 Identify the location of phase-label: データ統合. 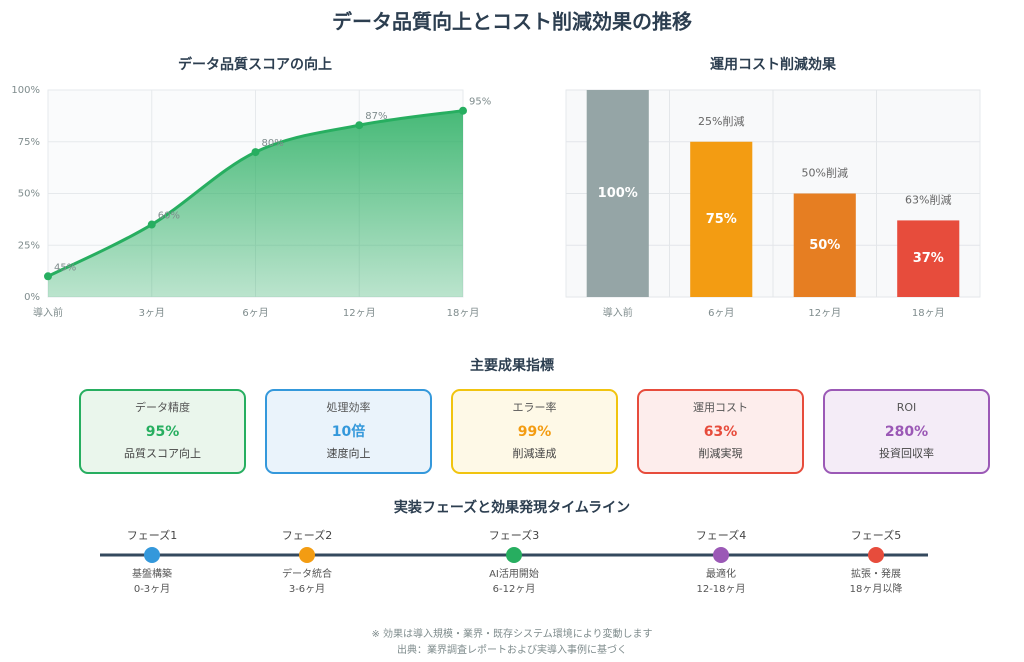
(307, 573).